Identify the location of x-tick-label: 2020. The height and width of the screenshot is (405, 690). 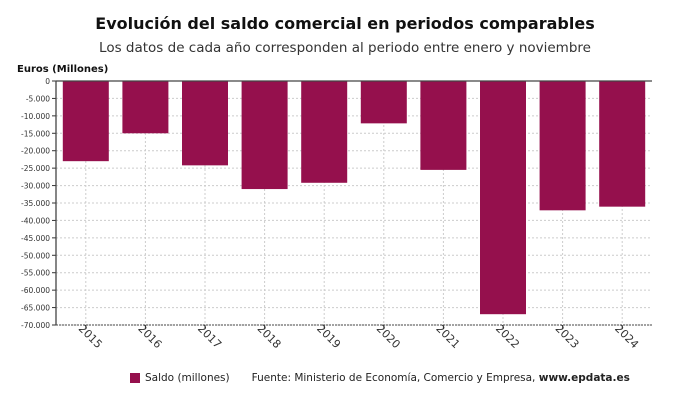
(388, 336).